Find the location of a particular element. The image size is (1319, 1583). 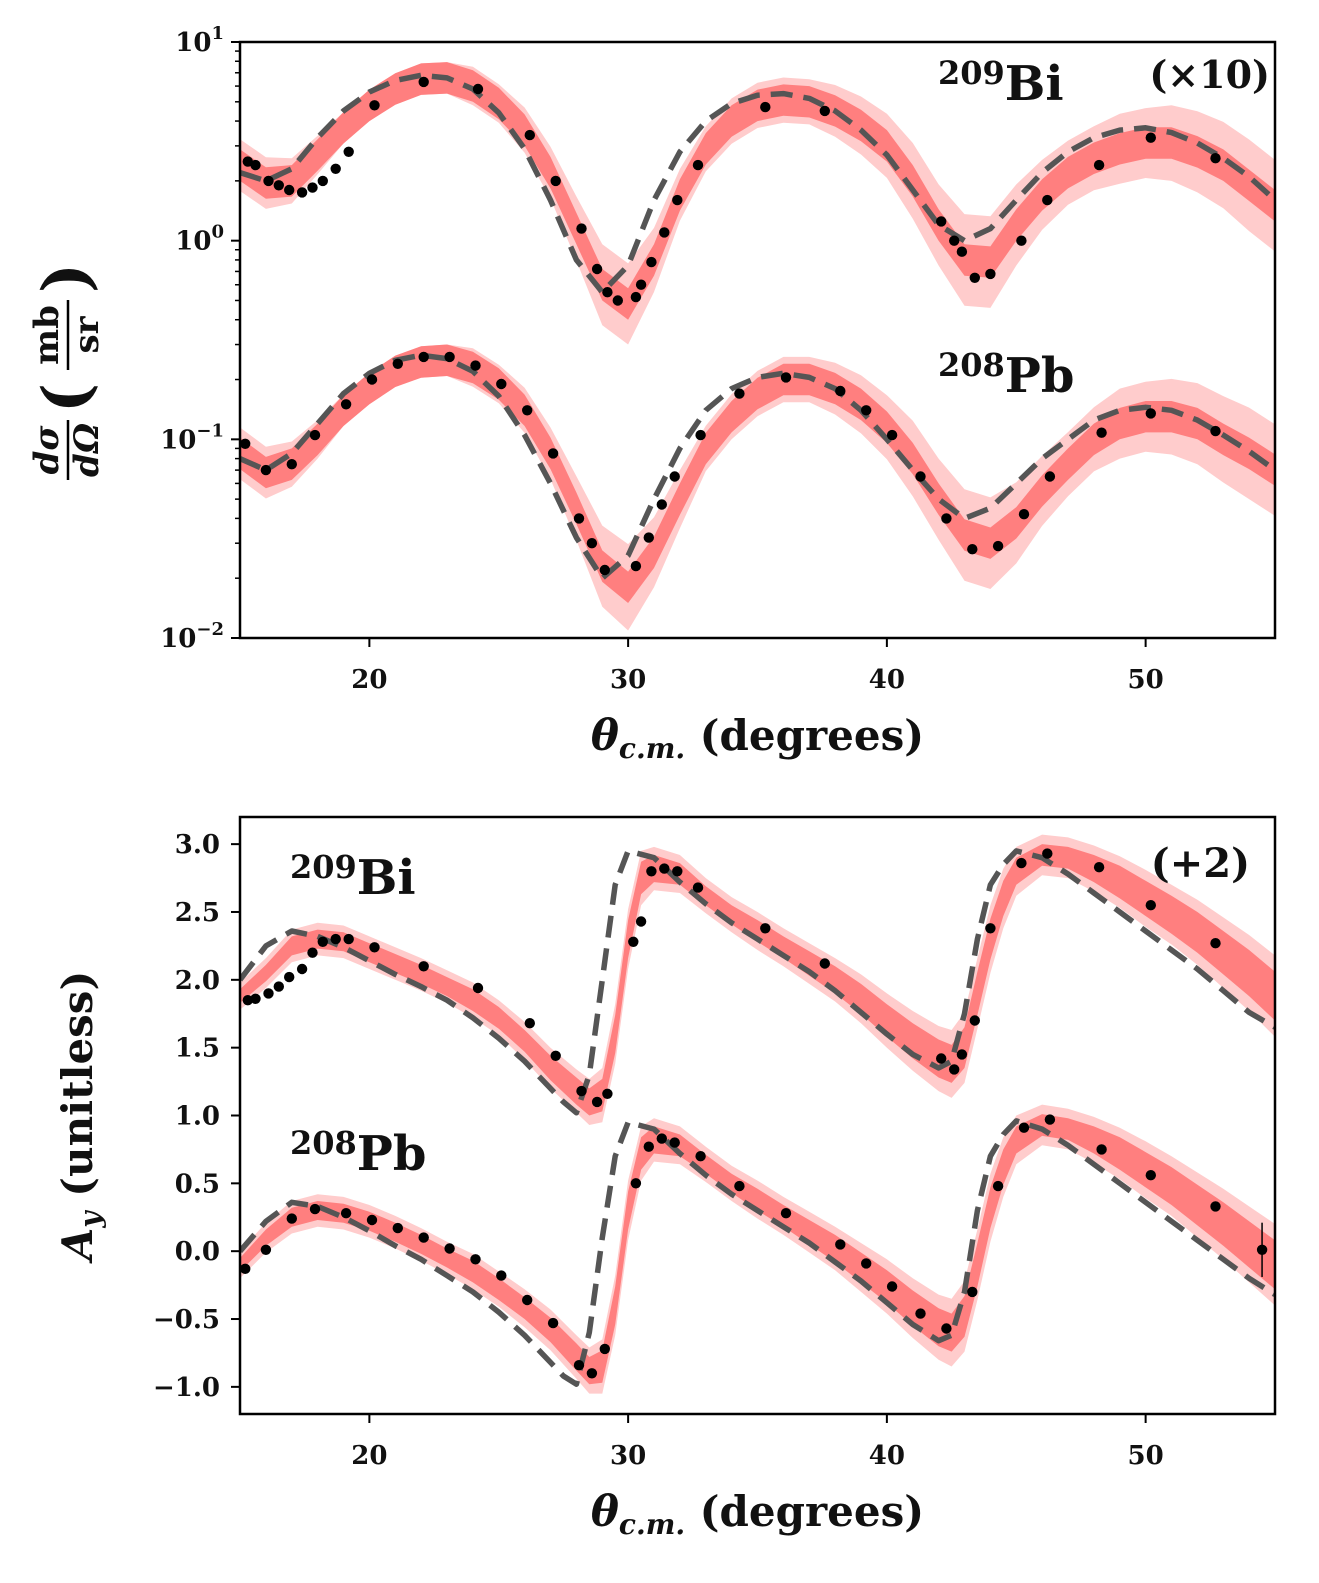

y-axis-derivative-numerator: dσ is located at coordinates (47, 450).